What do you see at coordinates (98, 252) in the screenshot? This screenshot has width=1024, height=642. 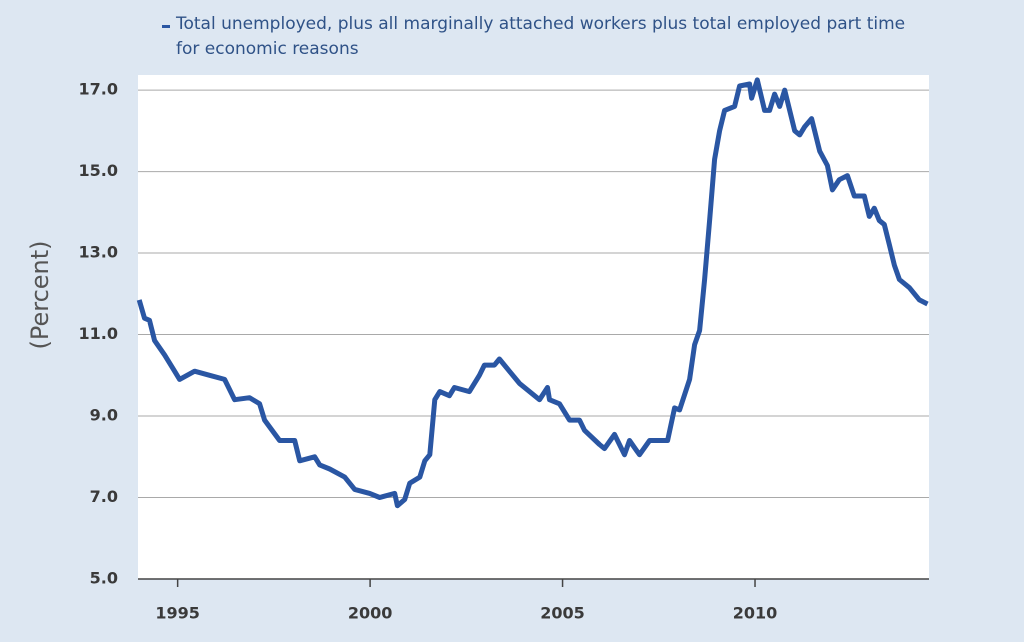 I see `y-tick-label: 13.0` at bounding box center [98, 252].